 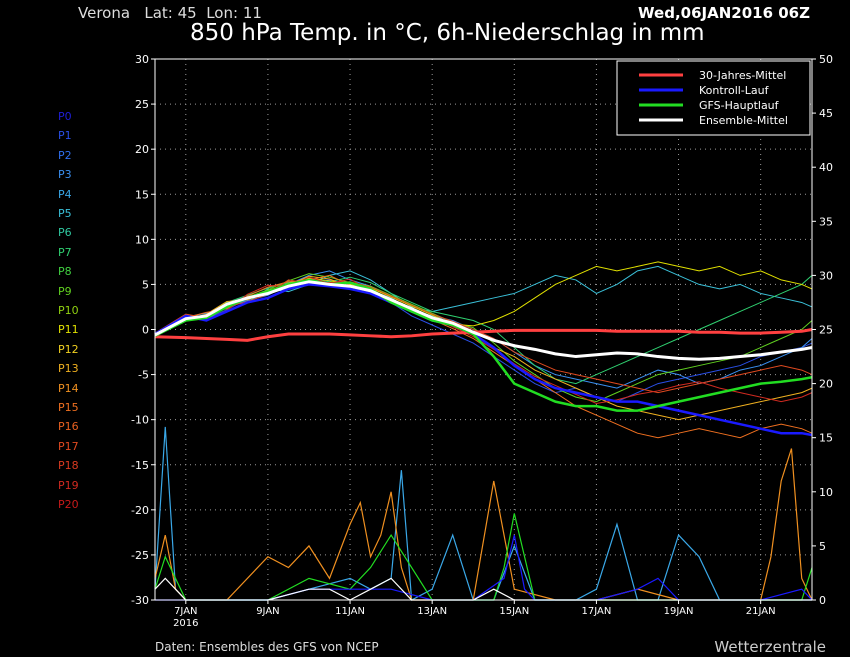 What do you see at coordinates (267, 611) in the screenshot?
I see `x-tick-label: 9JAN` at bounding box center [267, 611].